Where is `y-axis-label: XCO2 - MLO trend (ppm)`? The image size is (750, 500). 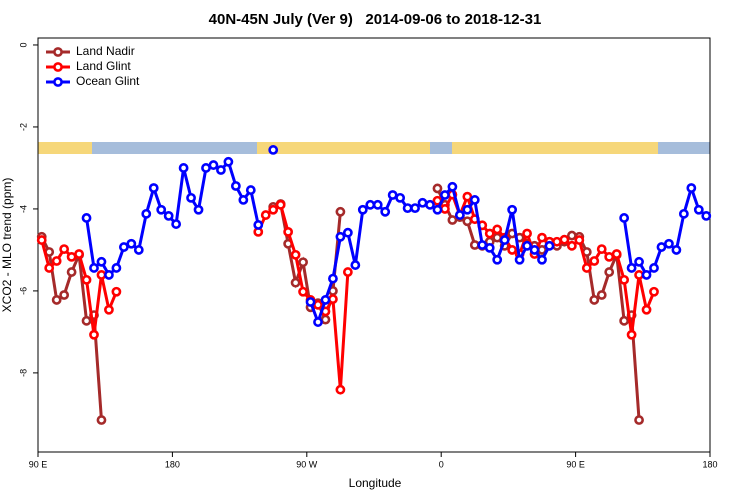
y-axis-label: XCO2 - MLO trend (ppm) is located at coordinates (7, 245).